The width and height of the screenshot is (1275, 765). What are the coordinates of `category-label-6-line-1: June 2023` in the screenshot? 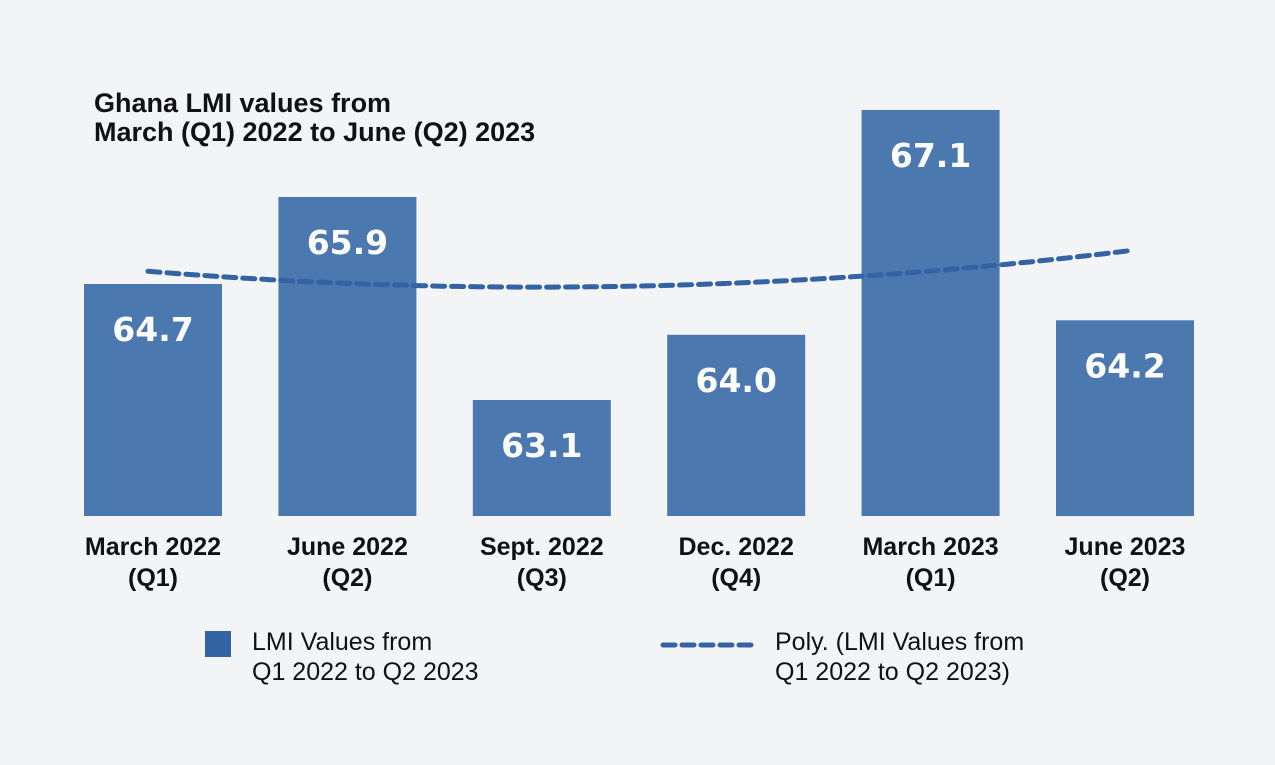 It's located at (1125, 547).